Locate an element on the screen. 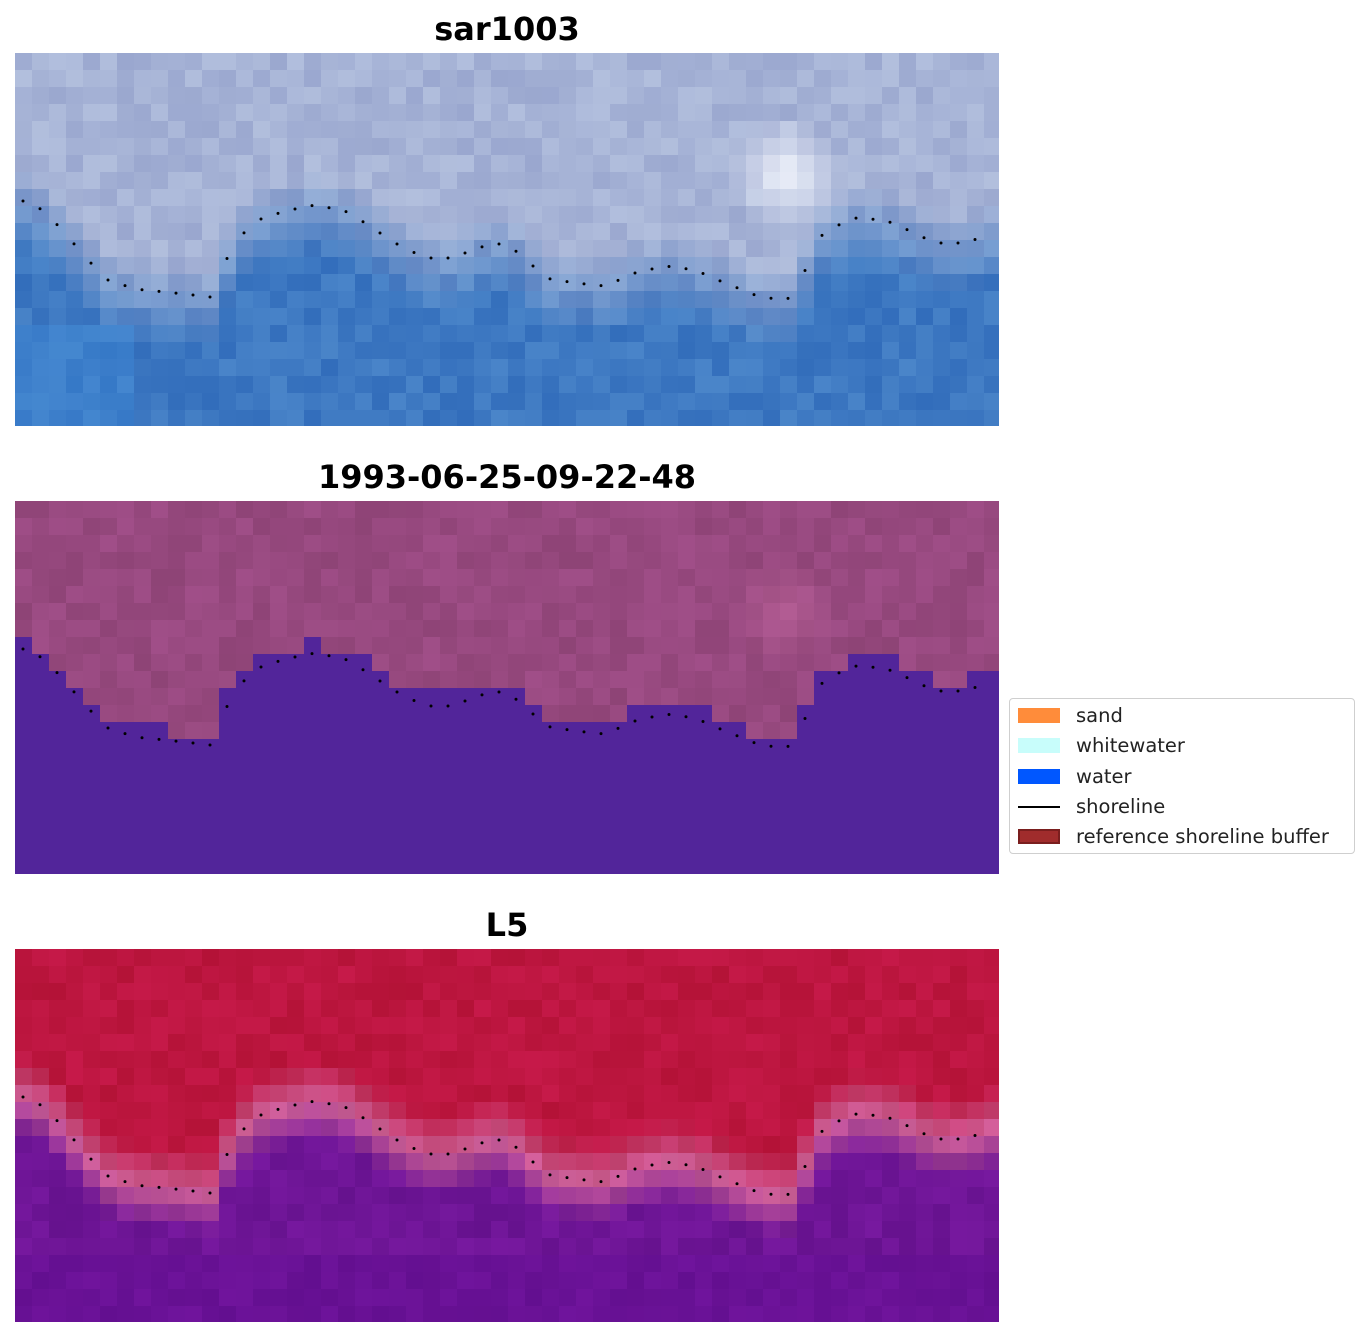 The width and height of the screenshot is (1370, 1337). legend-item-sand: sand is located at coordinates (1186, 716).